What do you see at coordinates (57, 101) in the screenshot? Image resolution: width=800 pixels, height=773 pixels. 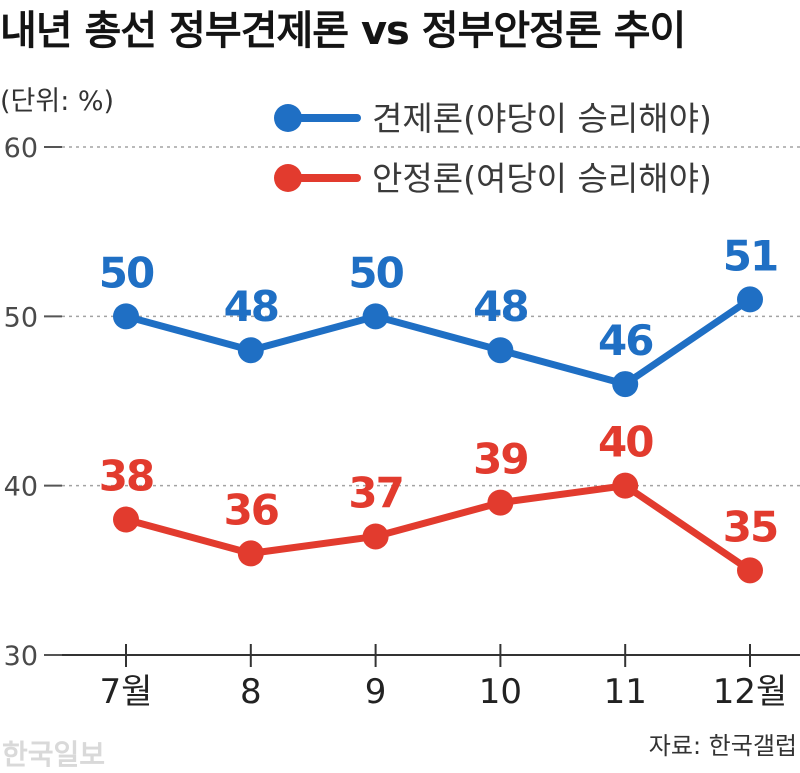 I see `unit-label: (단위: %)` at bounding box center [57, 101].